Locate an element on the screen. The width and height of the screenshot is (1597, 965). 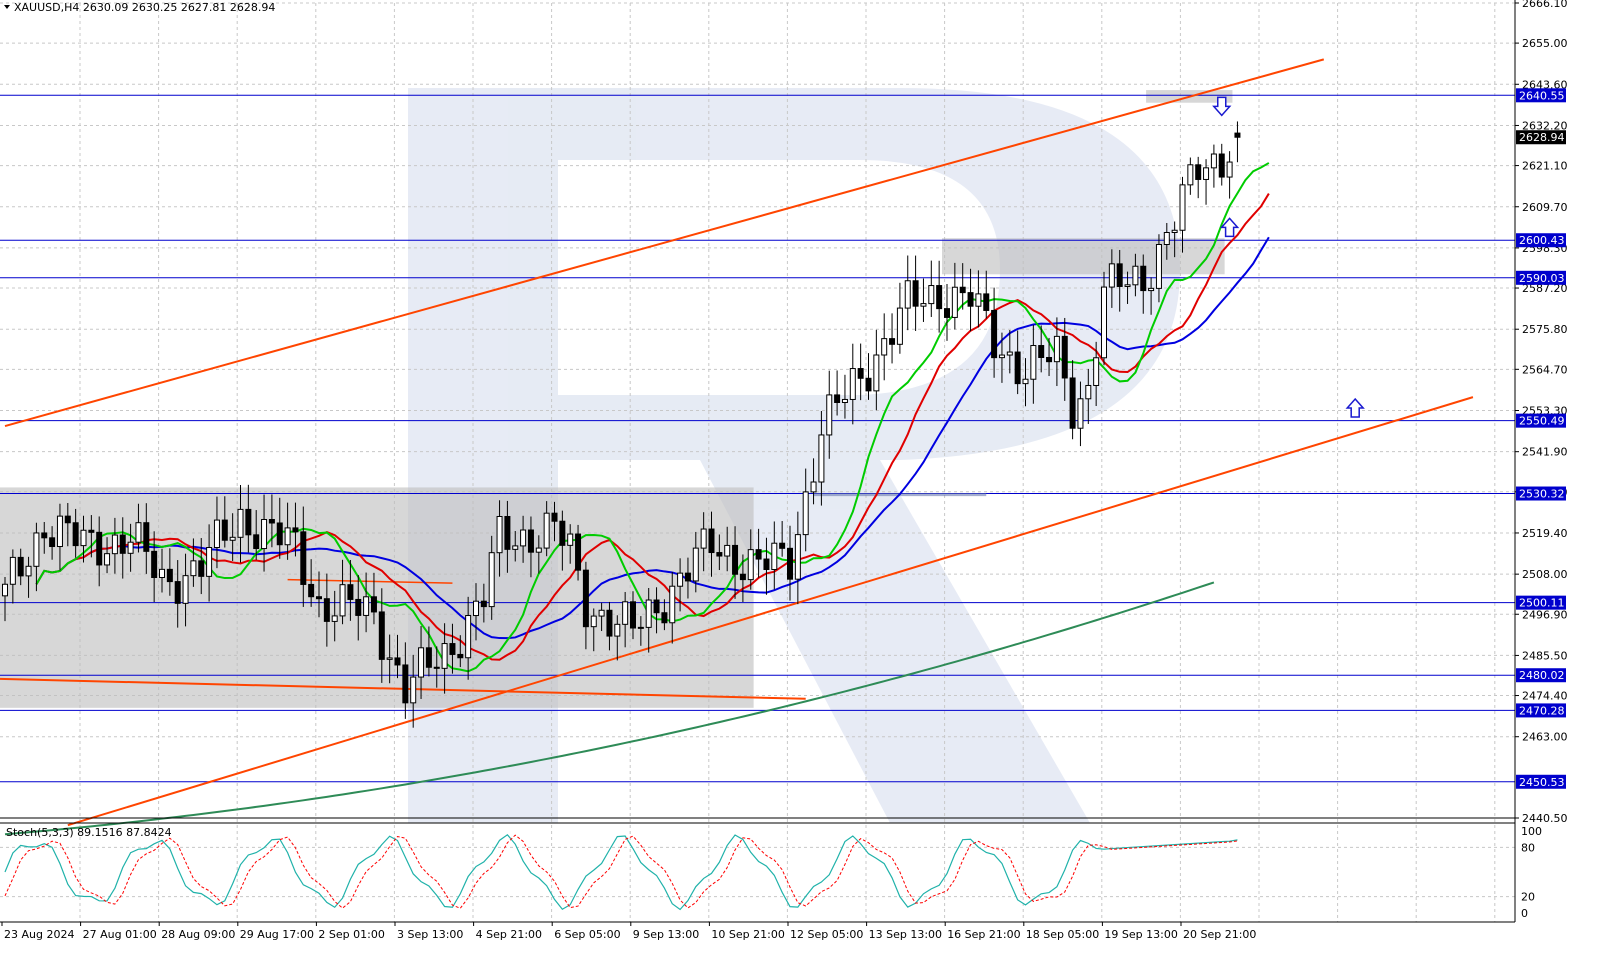
level-price-label: 2530.32 is located at coordinates (1542, 494).